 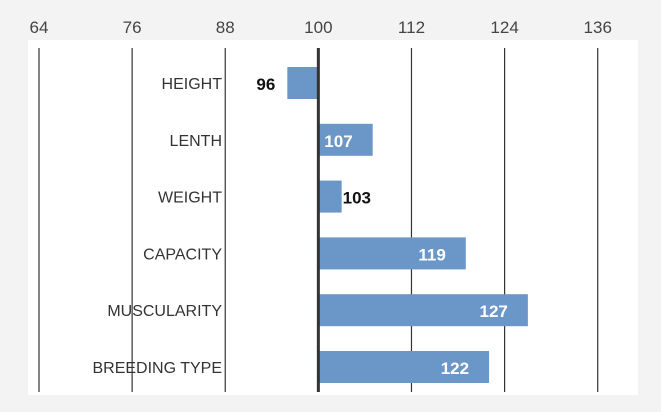 I want to click on category-label: BREEDING TYPE, so click(x=157, y=368).